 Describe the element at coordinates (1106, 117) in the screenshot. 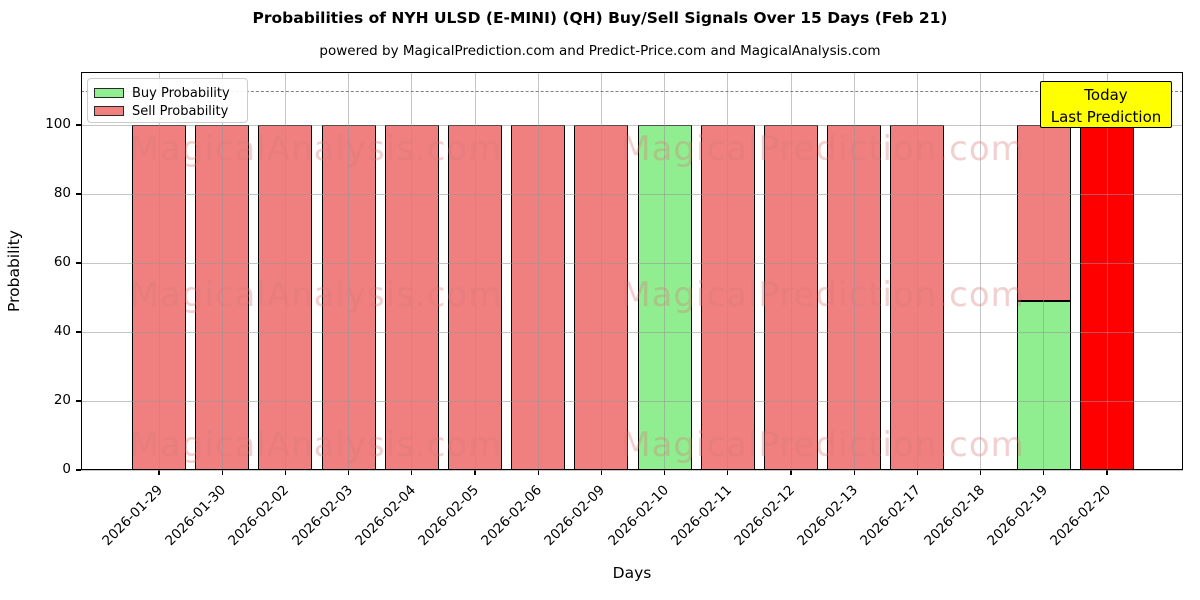

I see `today-annotation-line2: Last Prediction` at that location.